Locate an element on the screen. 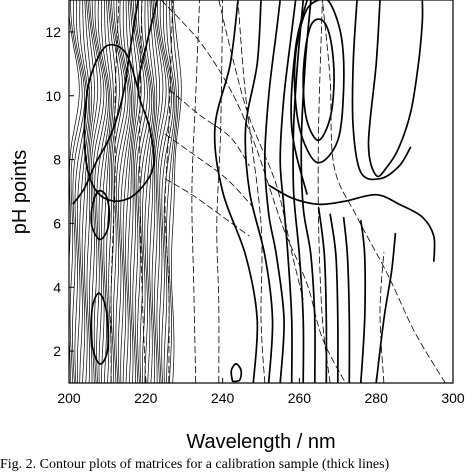  y-tick-label: 12 is located at coordinates (53, 32).